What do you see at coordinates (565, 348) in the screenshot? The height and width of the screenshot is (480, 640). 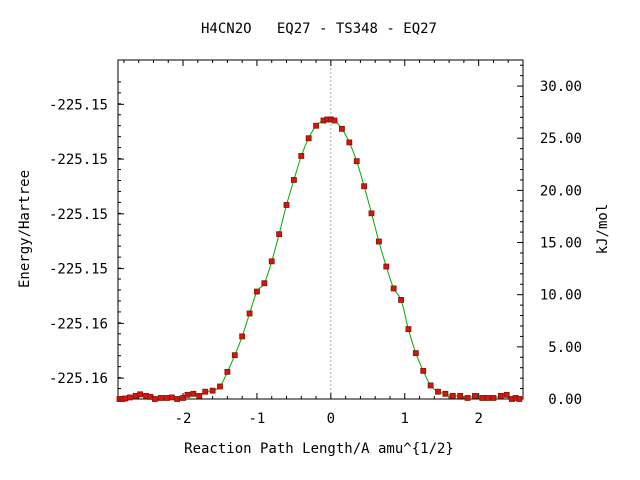 I see `y-right-tick-label: 5.00` at bounding box center [565, 348].